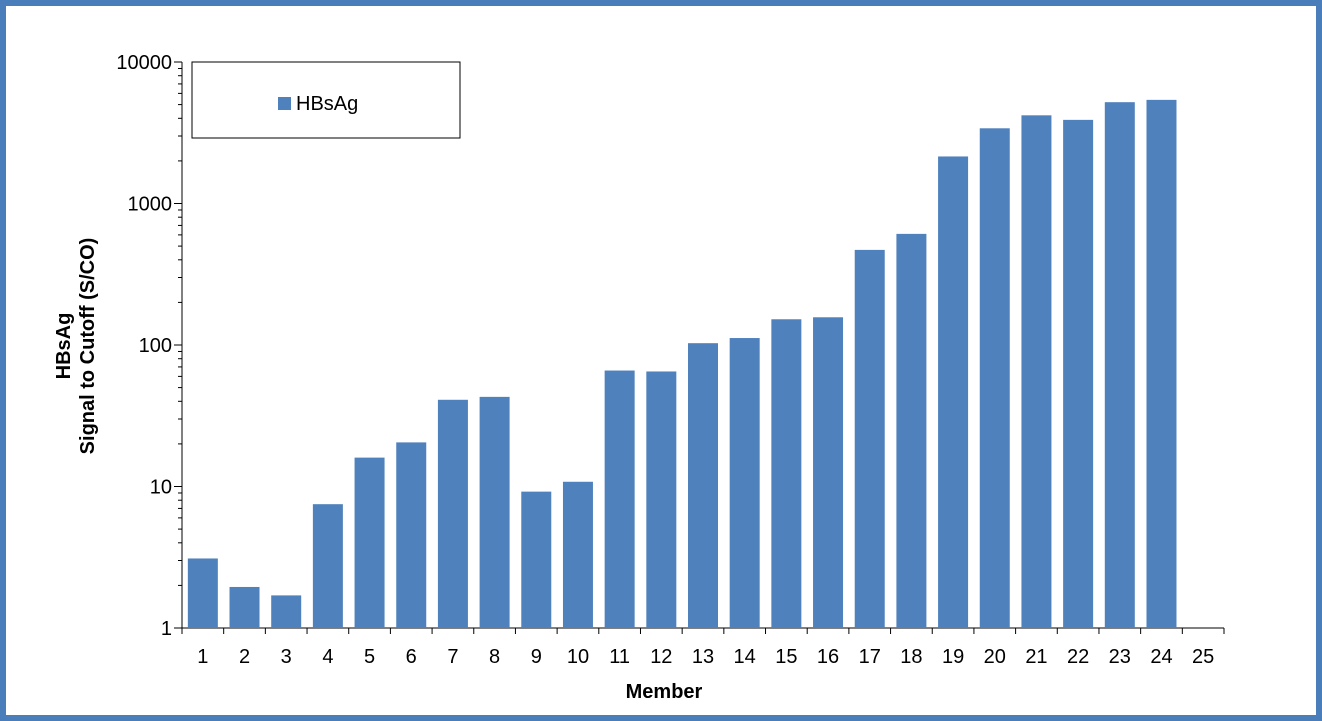 The image size is (1322, 721). Describe the element at coordinates (786, 657) in the screenshot. I see `x-tick-label: 15` at that location.